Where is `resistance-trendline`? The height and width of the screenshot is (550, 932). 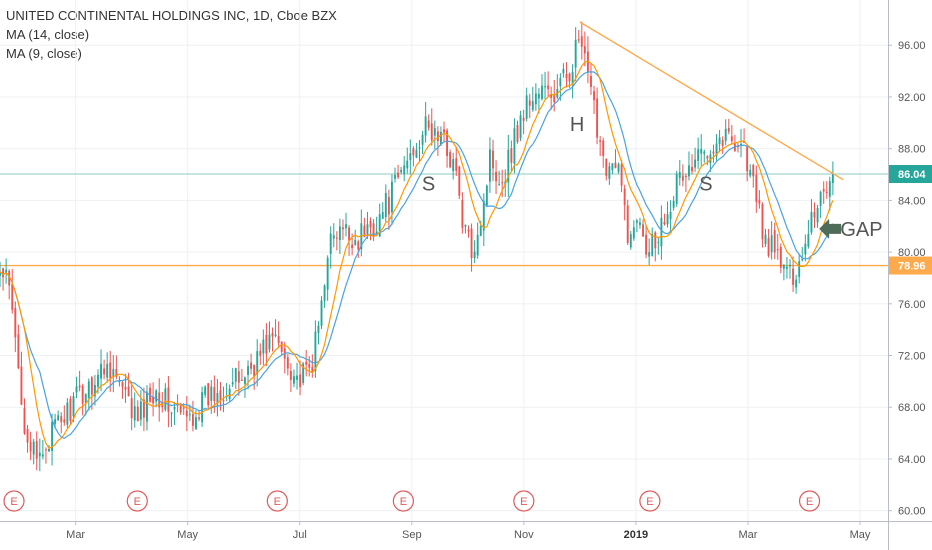
resistance-trendline is located at coordinates (711, 101).